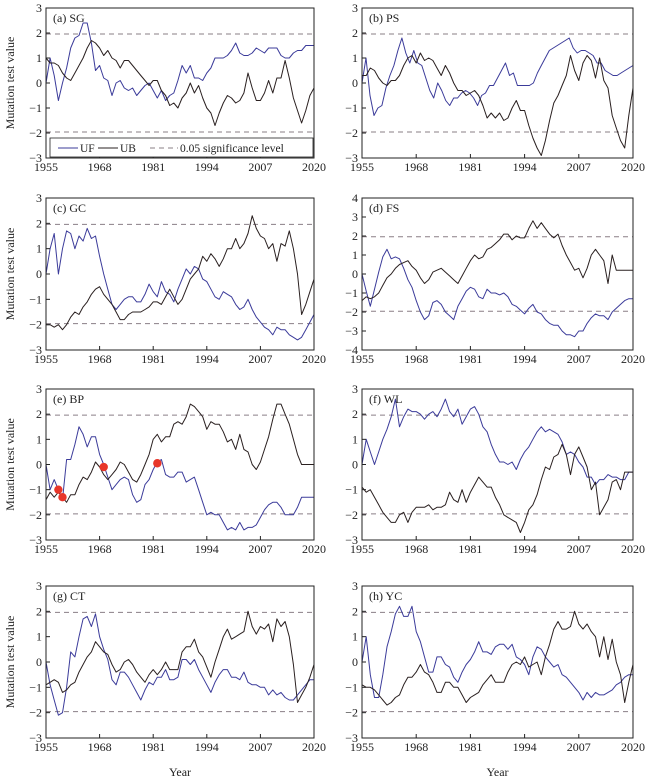 The image size is (650, 783). What do you see at coordinates (87, 149) in the screenshot?
I see `legend-uf-label: UF` at bounding box center [87, 149].